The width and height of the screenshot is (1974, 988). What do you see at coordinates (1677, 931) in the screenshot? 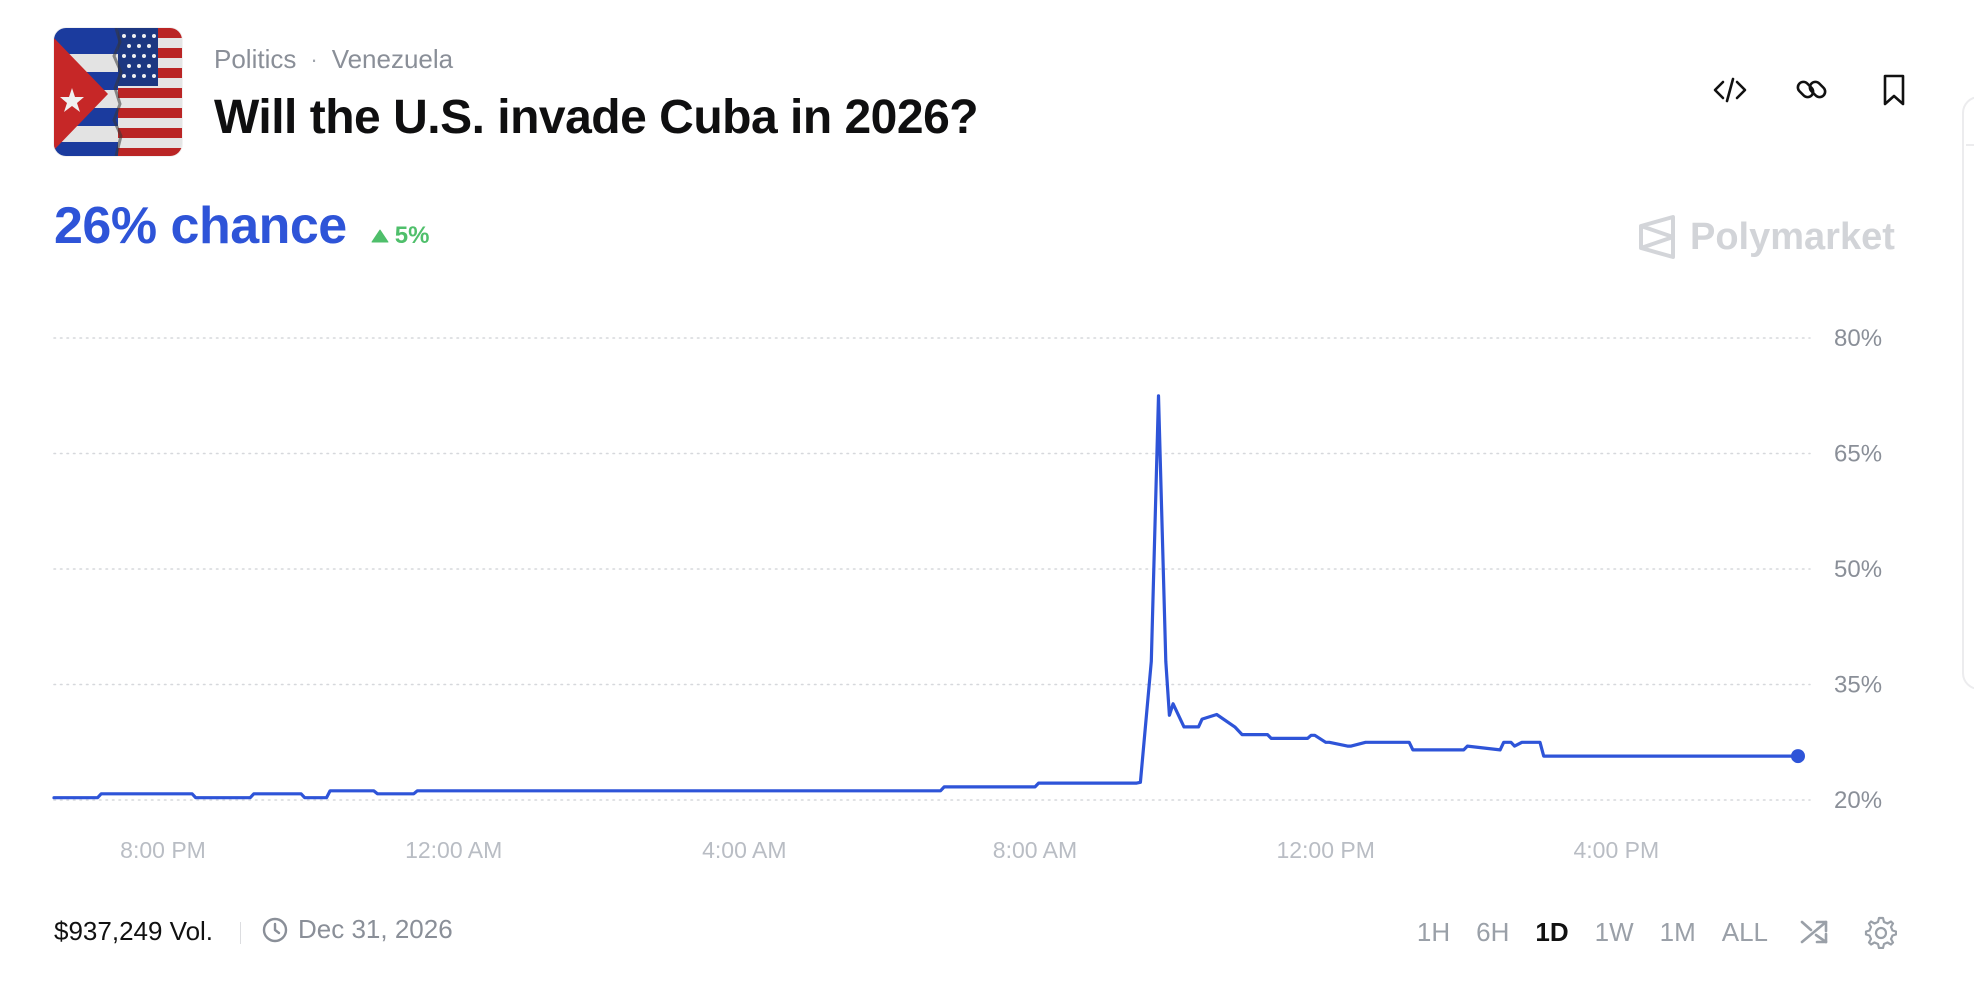
I see `range-1m: 1M` at bounding box center [1677, 931].